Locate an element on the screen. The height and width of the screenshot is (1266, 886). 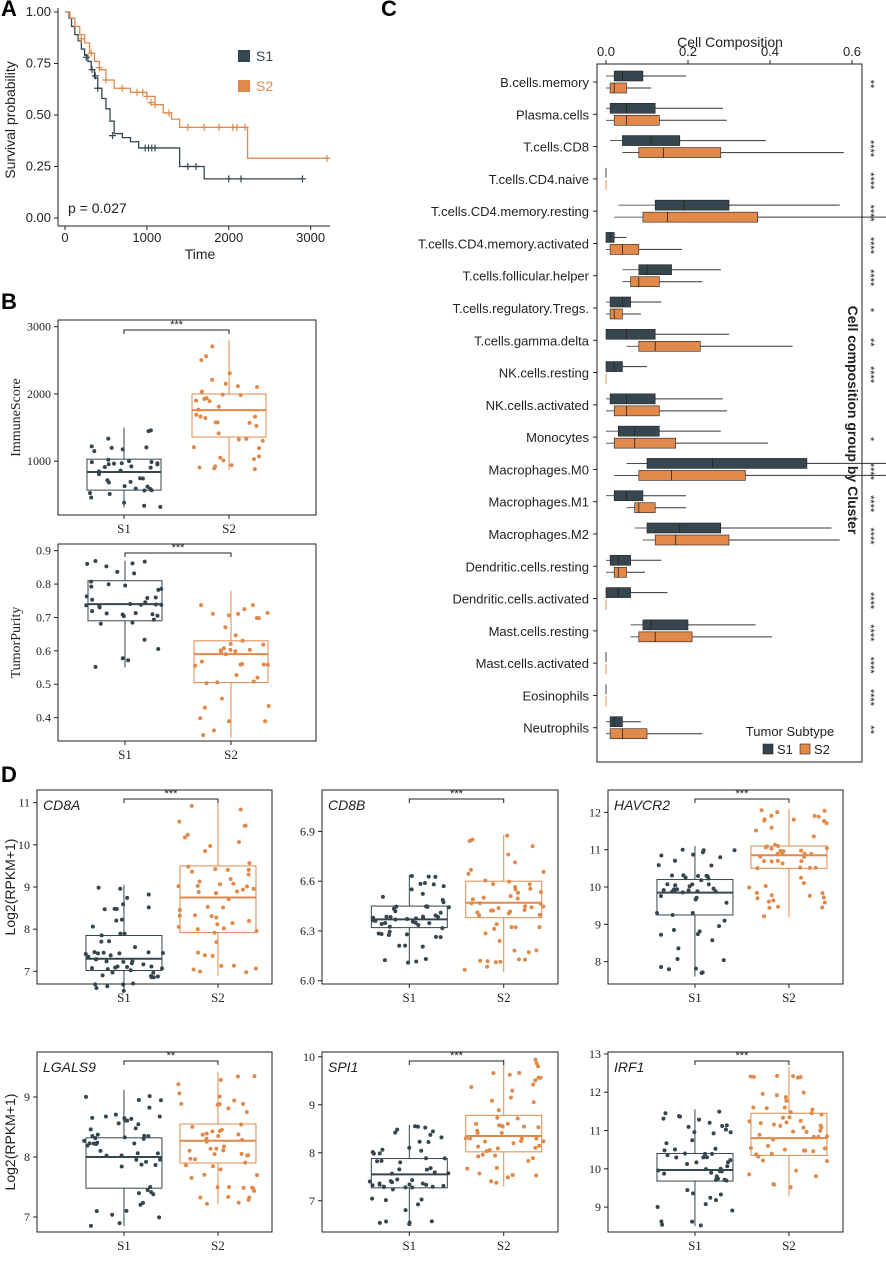
y-tick-label: 7 is located at coordinates (312, 1201).